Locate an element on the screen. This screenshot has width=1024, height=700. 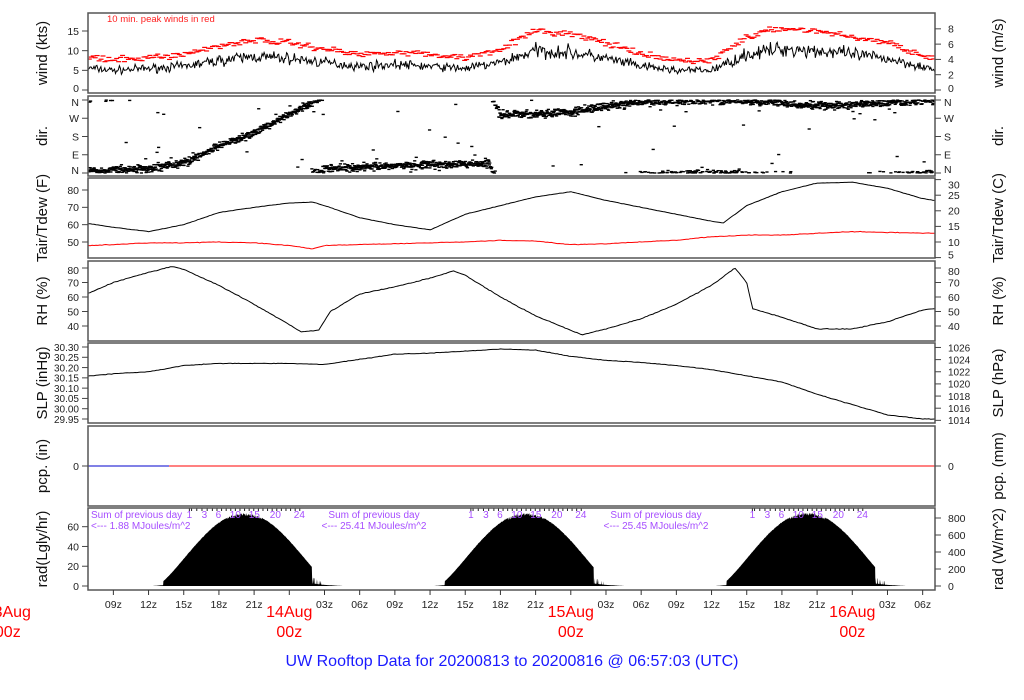
x-tick-label: 12z is located at coordinates (430, 605).